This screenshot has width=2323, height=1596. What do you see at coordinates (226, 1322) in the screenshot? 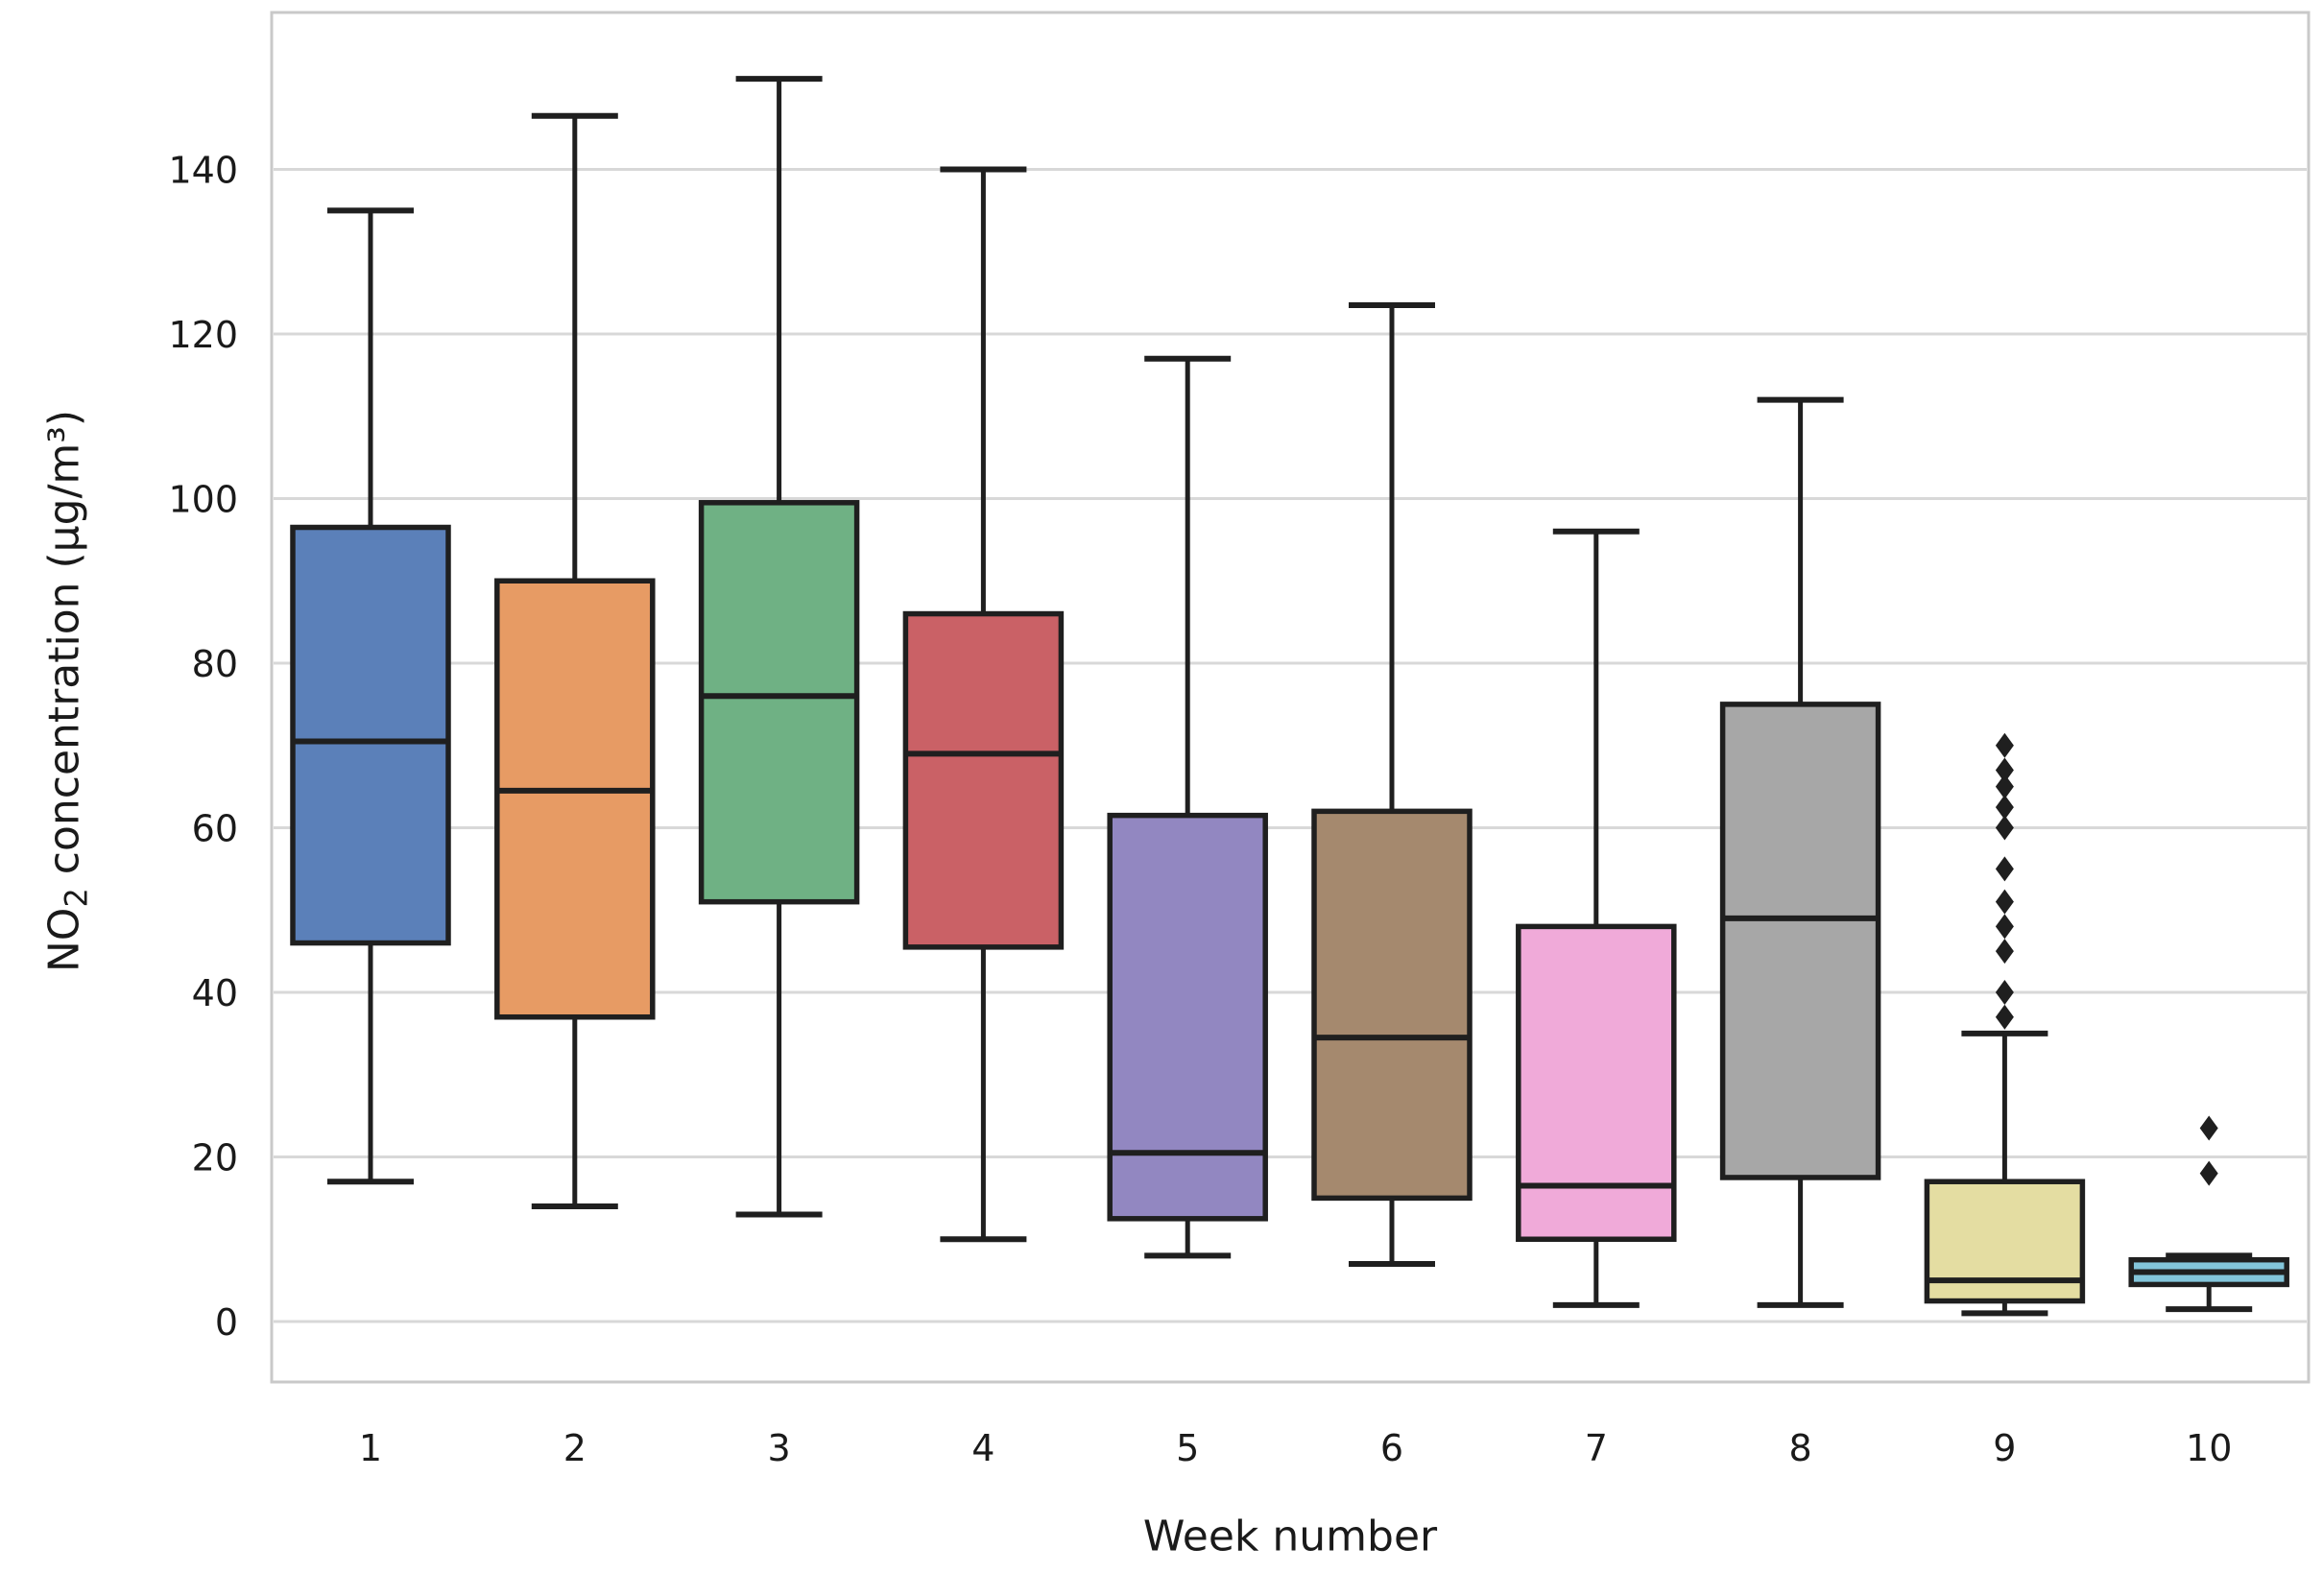
I see `y-tick-label-0: 0` at bounding box center [226, 1322].